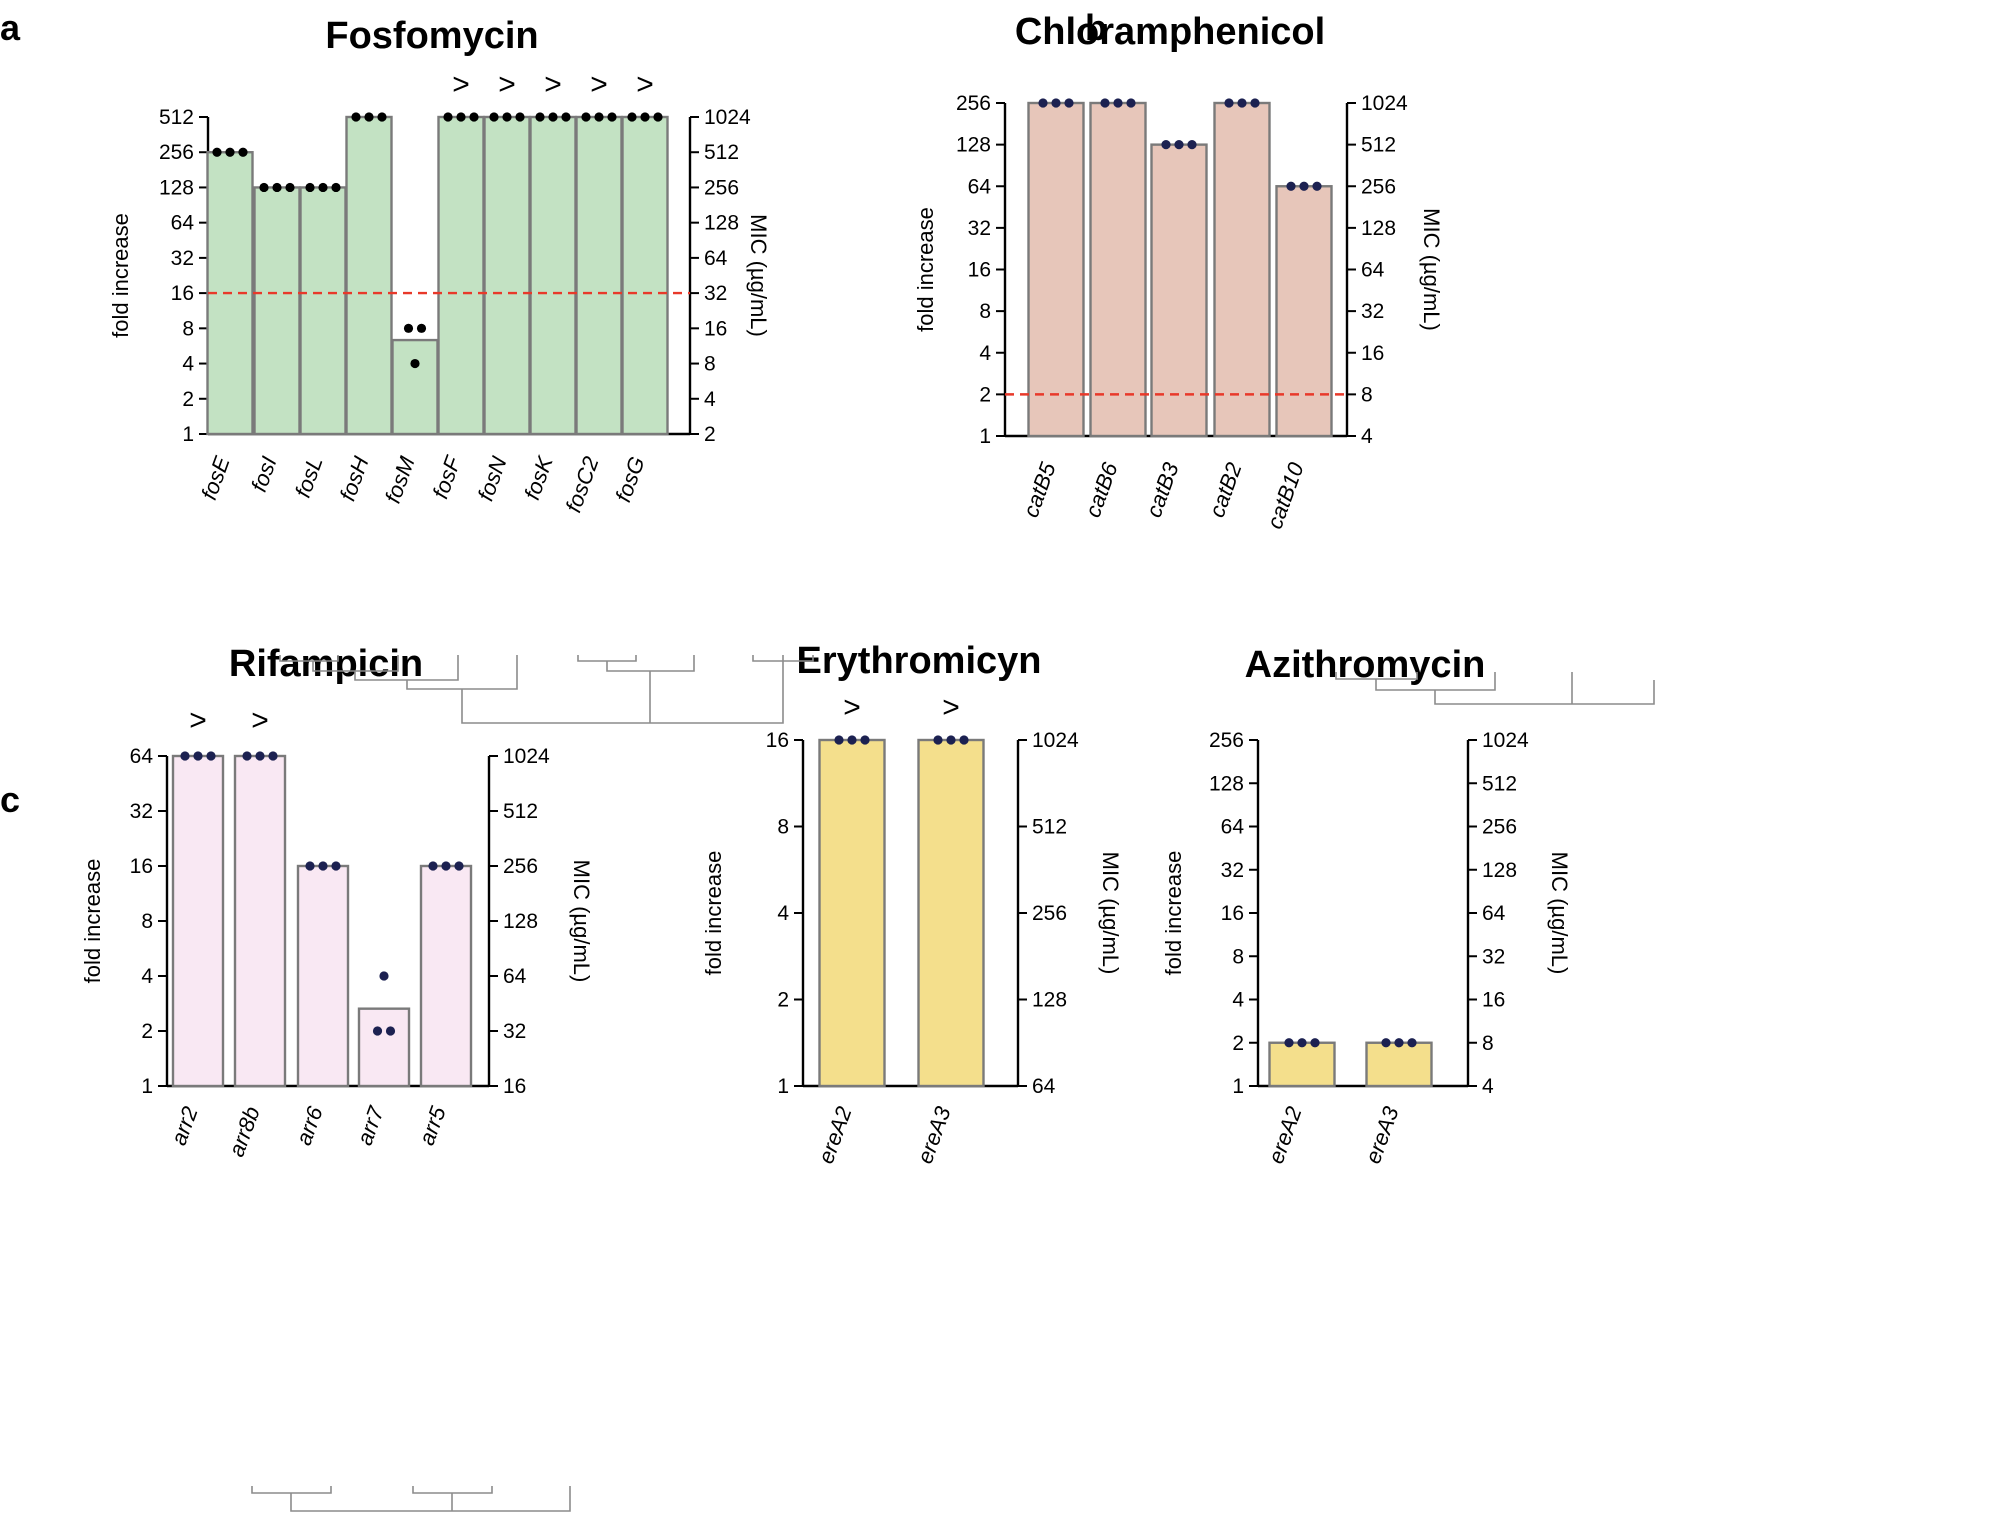 Image resolution: width=2000 pixels, height=1514 pixels. What do you see at coordinates (1226, 783) in the screenshot?
I see `y-tick-label: 128` at bounding box center [1226, 783].